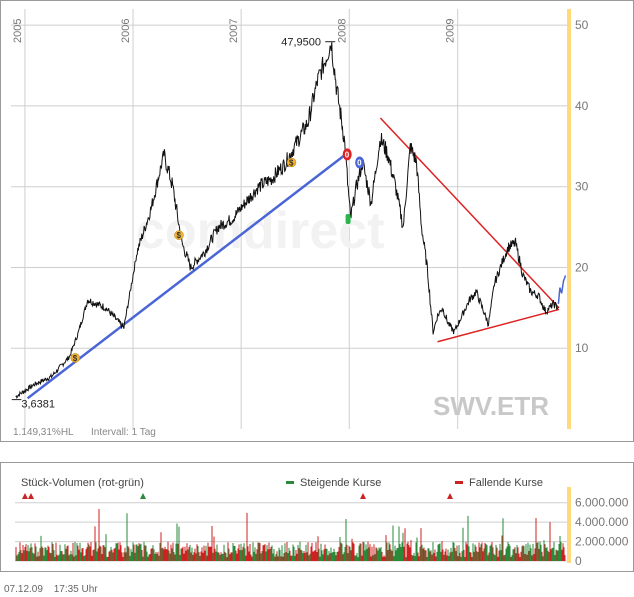 This screenshot has height=597, width=634. Describe the element at coordinates (582, 25) in the screenshot. I see `y-tick-label: 50` at that location.